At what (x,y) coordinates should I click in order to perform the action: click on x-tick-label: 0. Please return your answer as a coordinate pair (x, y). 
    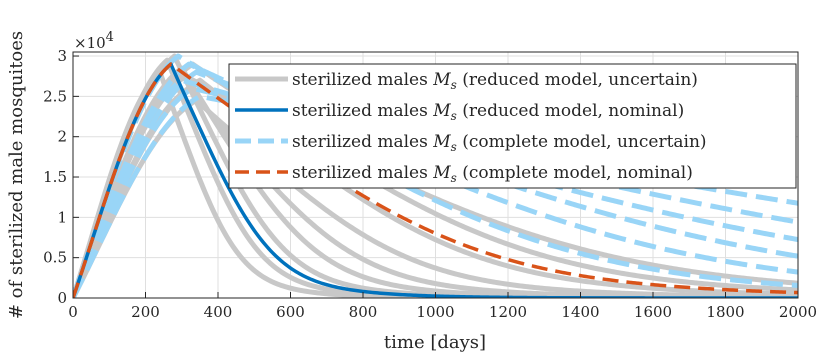
    Looking at the image, I should click on (73, 312).